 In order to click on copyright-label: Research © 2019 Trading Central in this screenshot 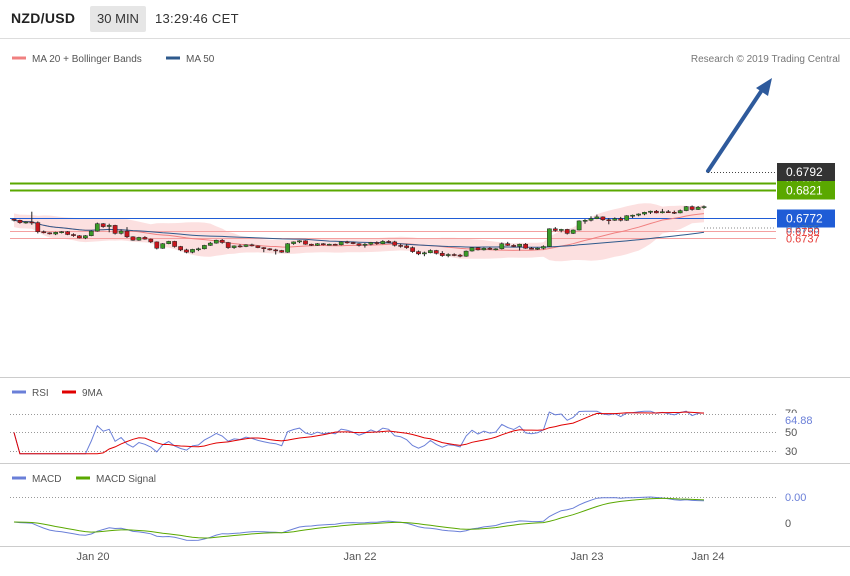, I will do `click(765, 59)`.